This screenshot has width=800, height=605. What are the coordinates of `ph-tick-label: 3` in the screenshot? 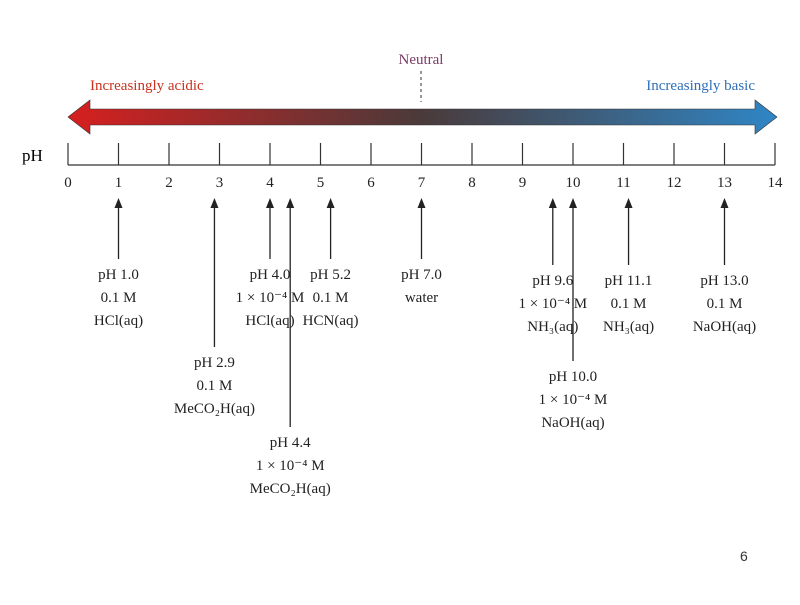 It's located at (220, 183).